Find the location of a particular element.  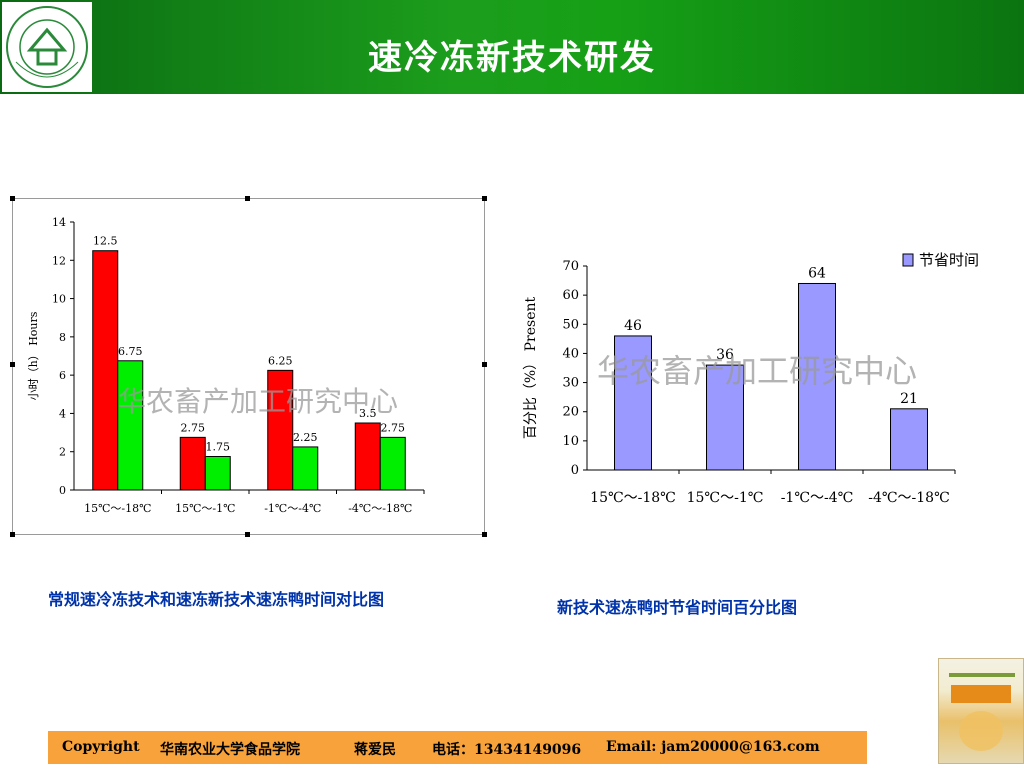

header-banner: 速冷冻新技术研发 is located at coordinates (512, 47).